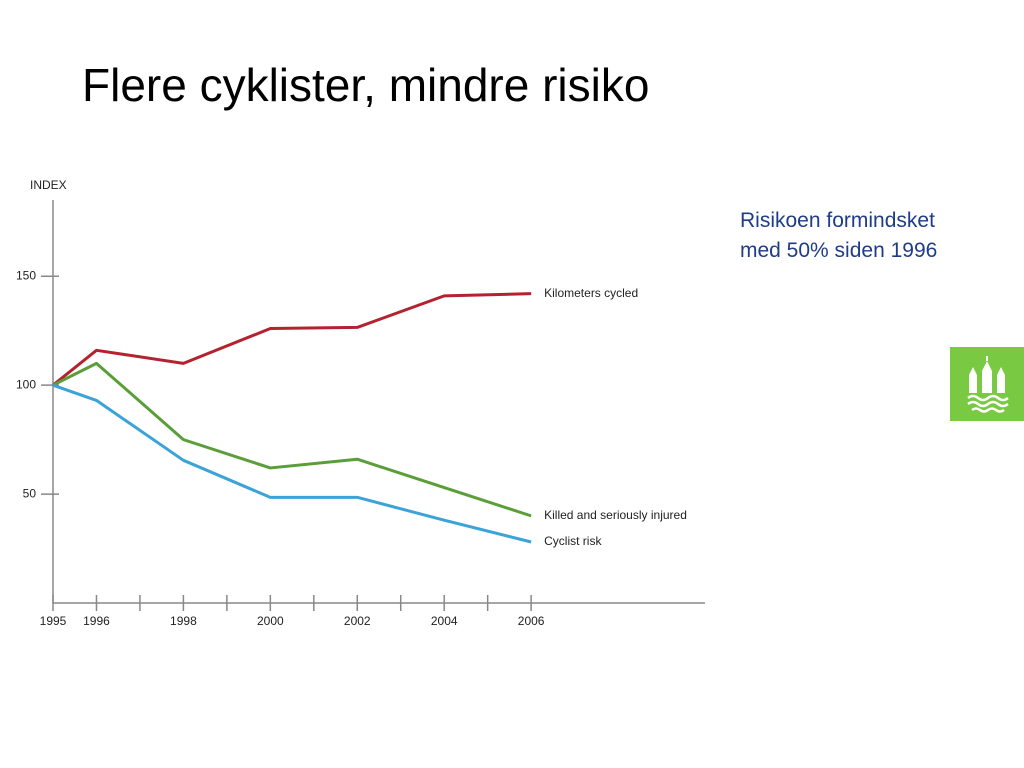 The height and width of the screenshot is (768, 1024). I want to click on x-tick-label: 2000, so click(270, 621).